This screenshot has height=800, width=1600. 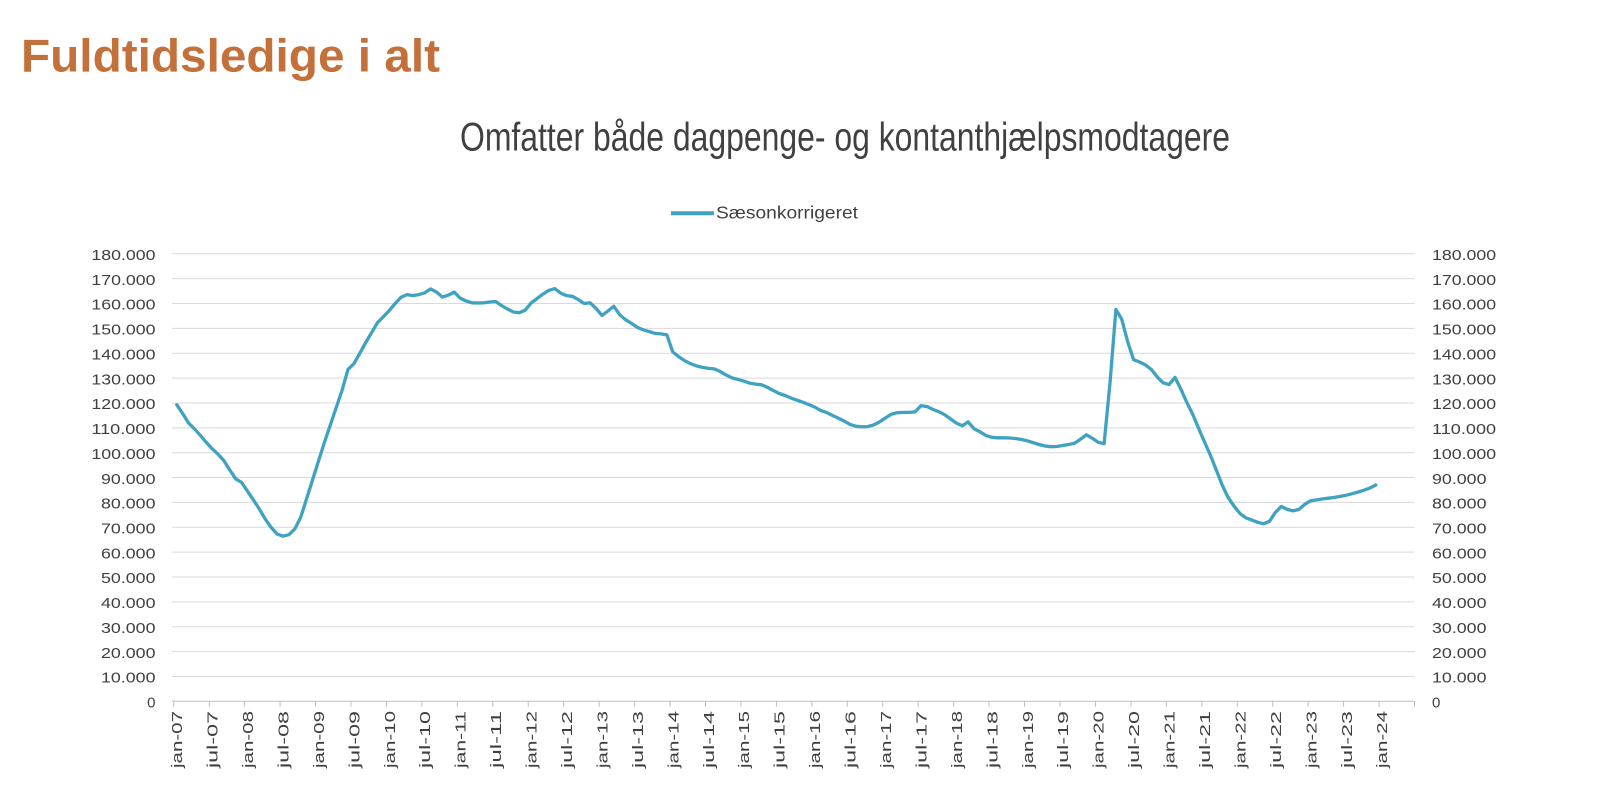 I want to click on svg-text: jan-07, so click(x=177, y=740).